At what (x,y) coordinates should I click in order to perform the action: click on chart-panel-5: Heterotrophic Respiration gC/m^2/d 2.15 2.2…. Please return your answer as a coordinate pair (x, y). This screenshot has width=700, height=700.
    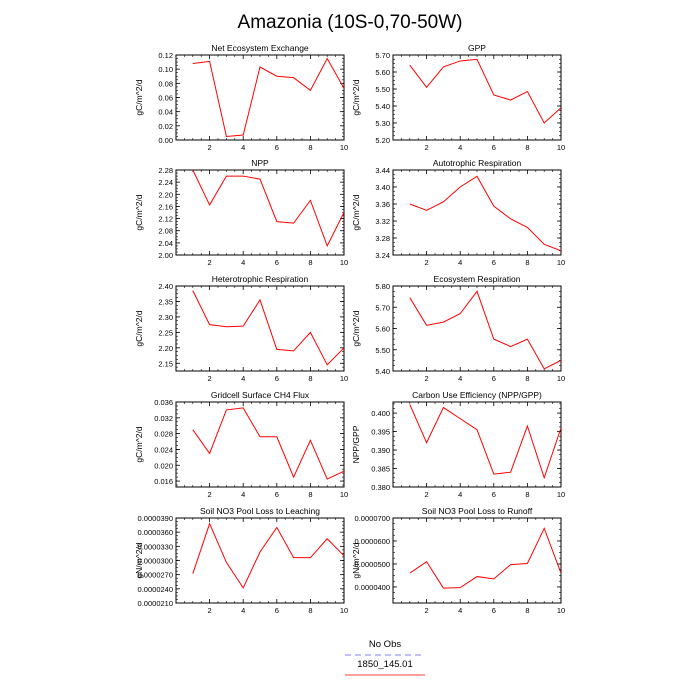
    Looking at the image, I should click on (241, 328).